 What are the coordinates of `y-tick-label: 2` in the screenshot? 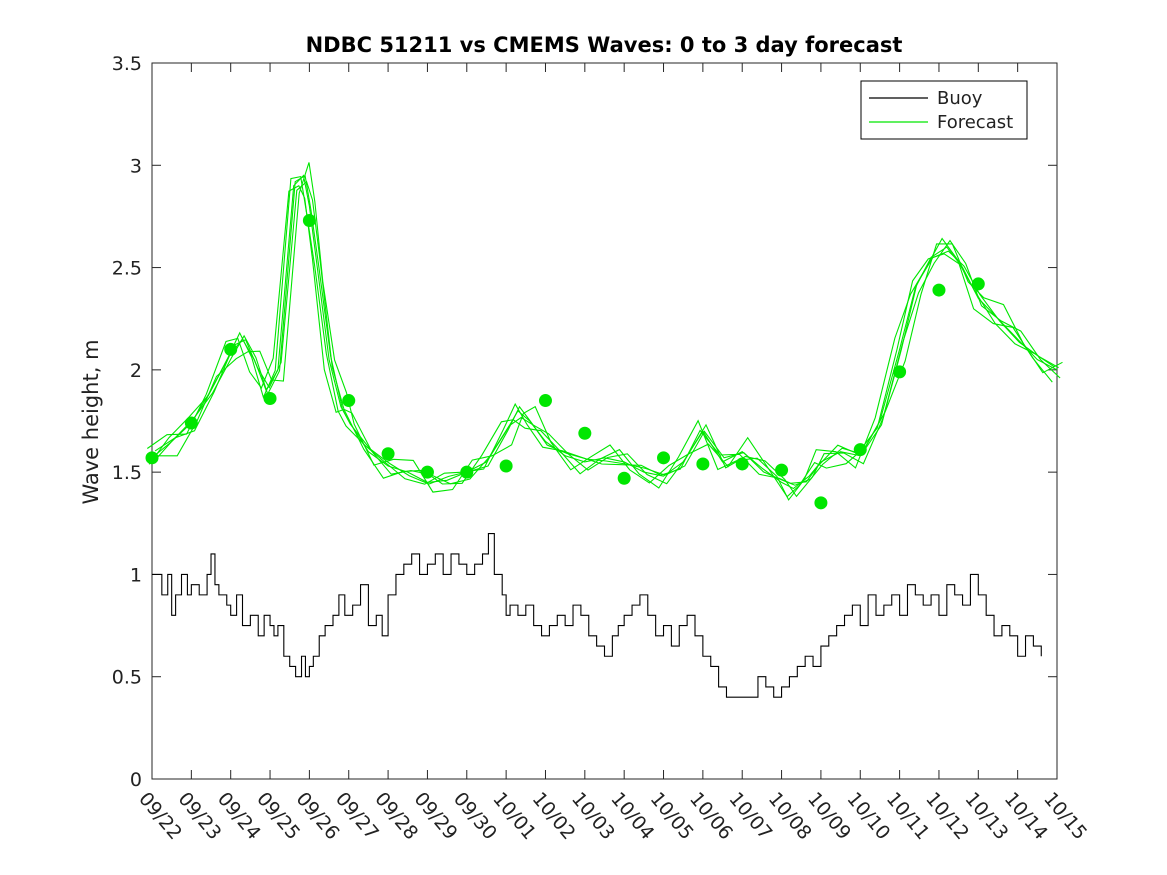 It's located at (136, 371).